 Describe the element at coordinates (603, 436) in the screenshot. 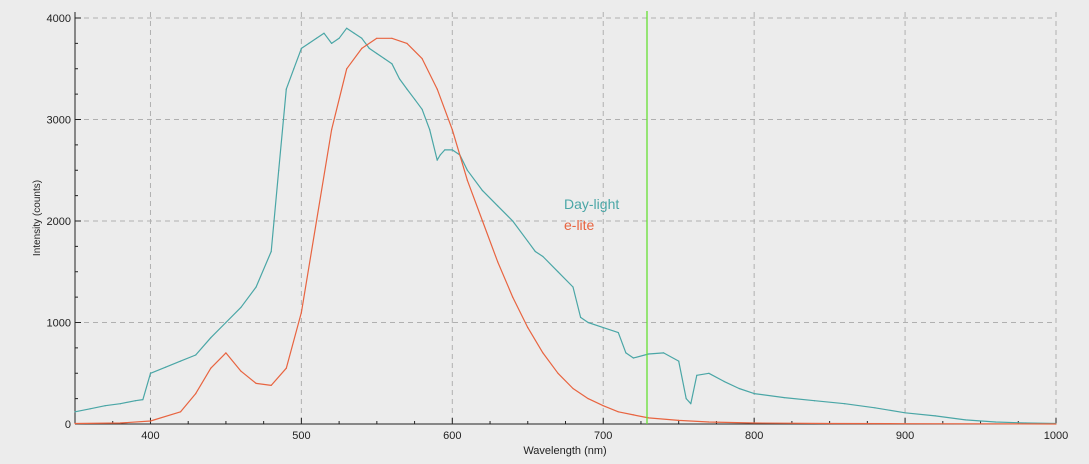

I see `x-tick-label: 700` at that location.